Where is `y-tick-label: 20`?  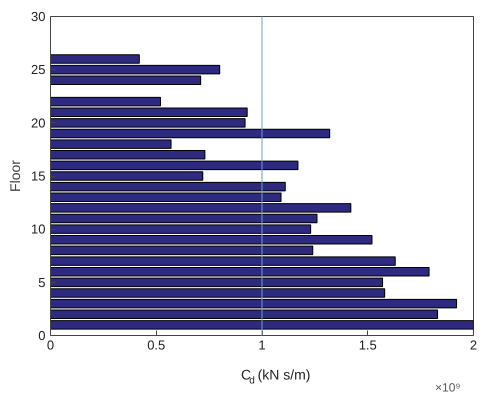
y-tick-label: 20 is located at coordinates (38, 122).